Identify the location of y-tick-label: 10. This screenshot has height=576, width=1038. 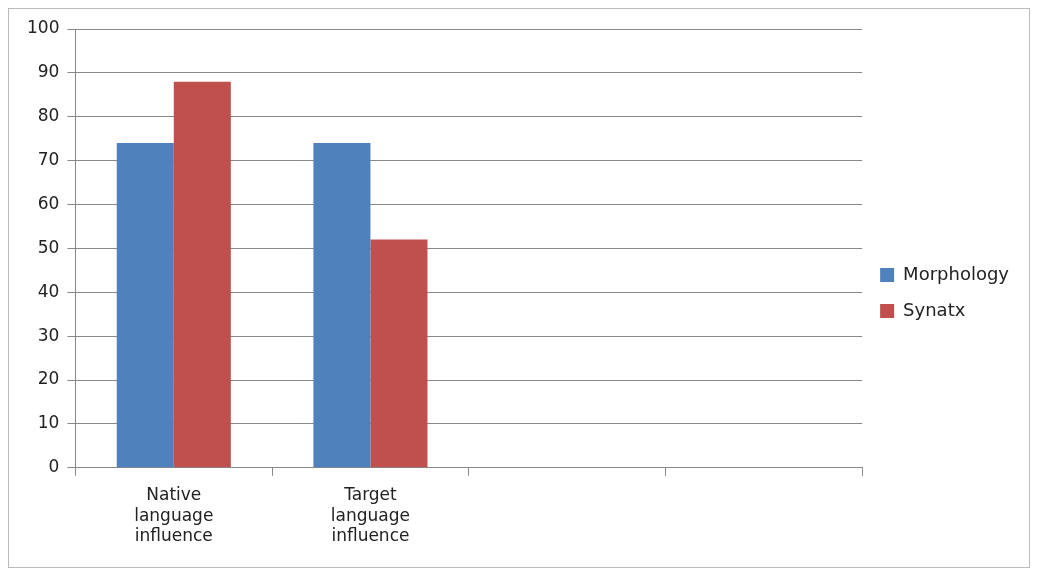
(48, 422).